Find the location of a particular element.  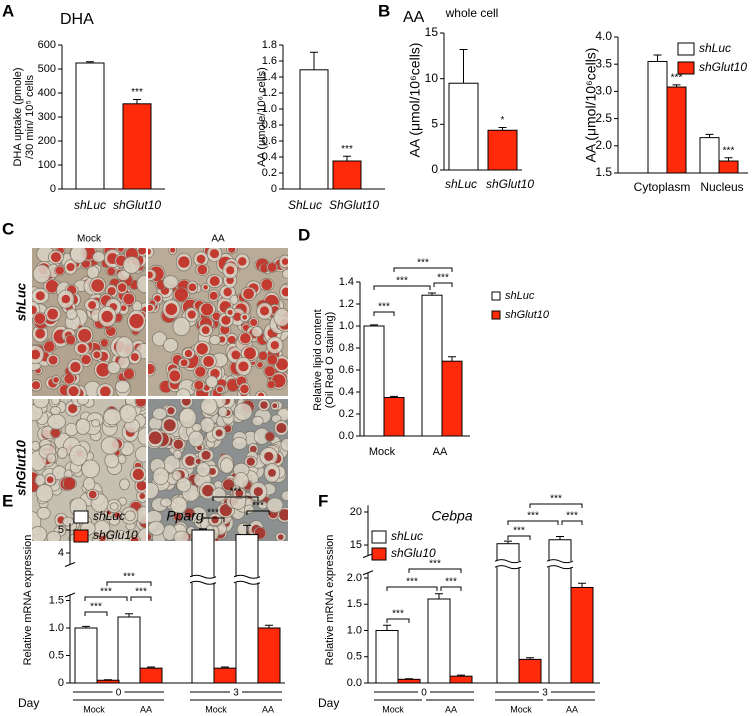

y-tick-label: 0.0 is located at coordinates (354, 683).